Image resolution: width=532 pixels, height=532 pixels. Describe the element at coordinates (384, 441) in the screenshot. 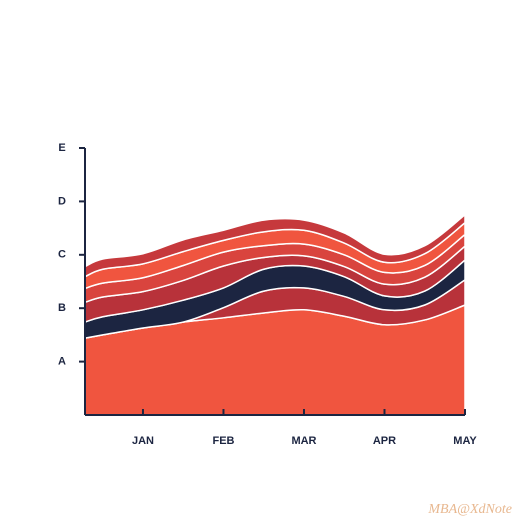

I see `x-tick-label: APR` at that location.